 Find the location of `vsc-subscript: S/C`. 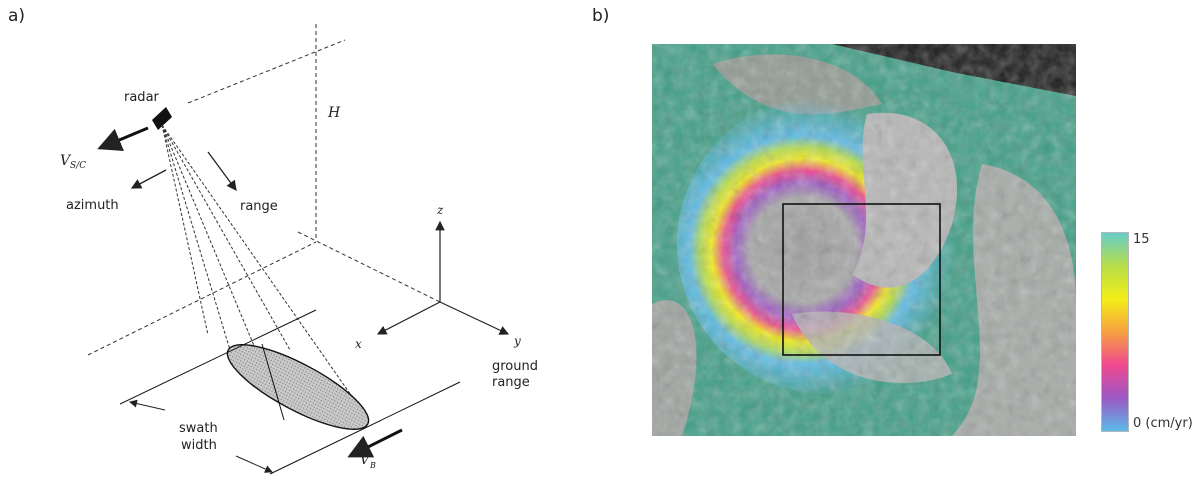

vsc-subscript: S/C is located at coordinates (78, 166).